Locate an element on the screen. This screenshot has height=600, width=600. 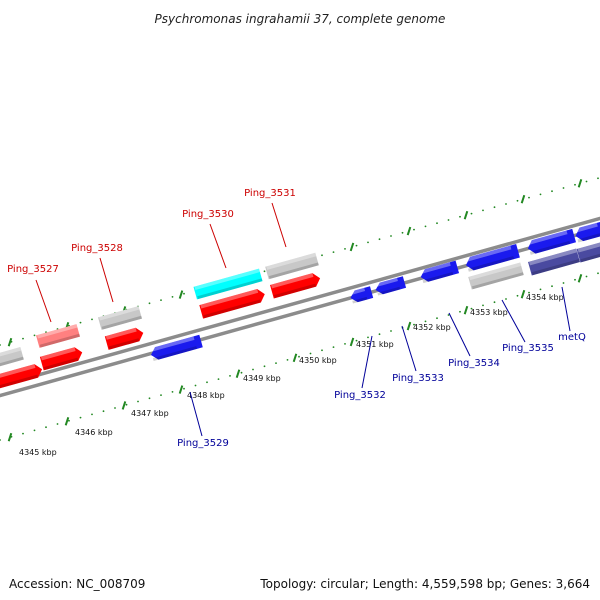
tick-label-4345: 4345 kbp is located at coordinates (38, 452).